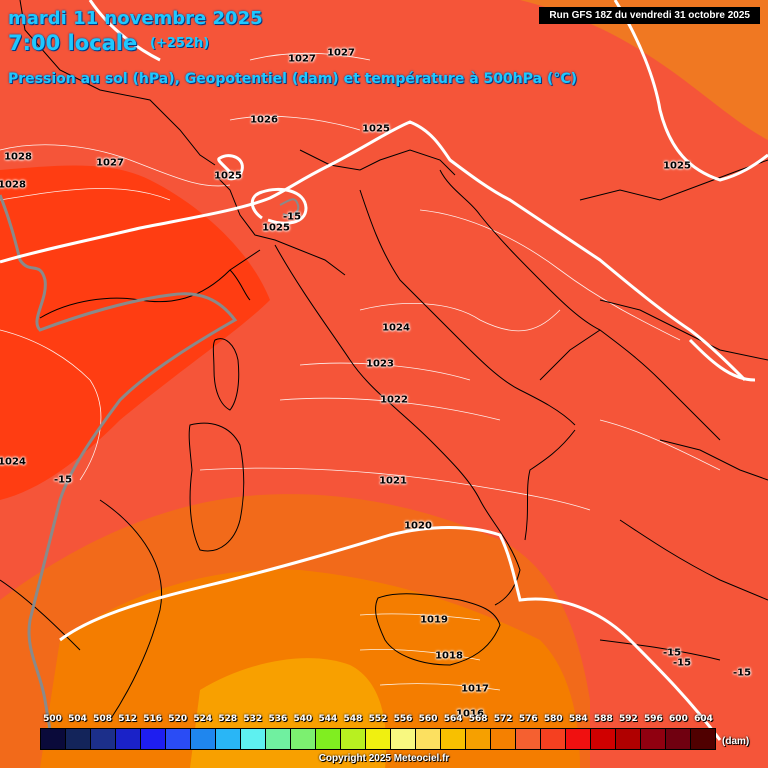 This screenshot has height=768, width=768. What do you see at coordinates (690, 91) in the screenshot?
I see `geopotential-contour` at bounding box center [690, 91].